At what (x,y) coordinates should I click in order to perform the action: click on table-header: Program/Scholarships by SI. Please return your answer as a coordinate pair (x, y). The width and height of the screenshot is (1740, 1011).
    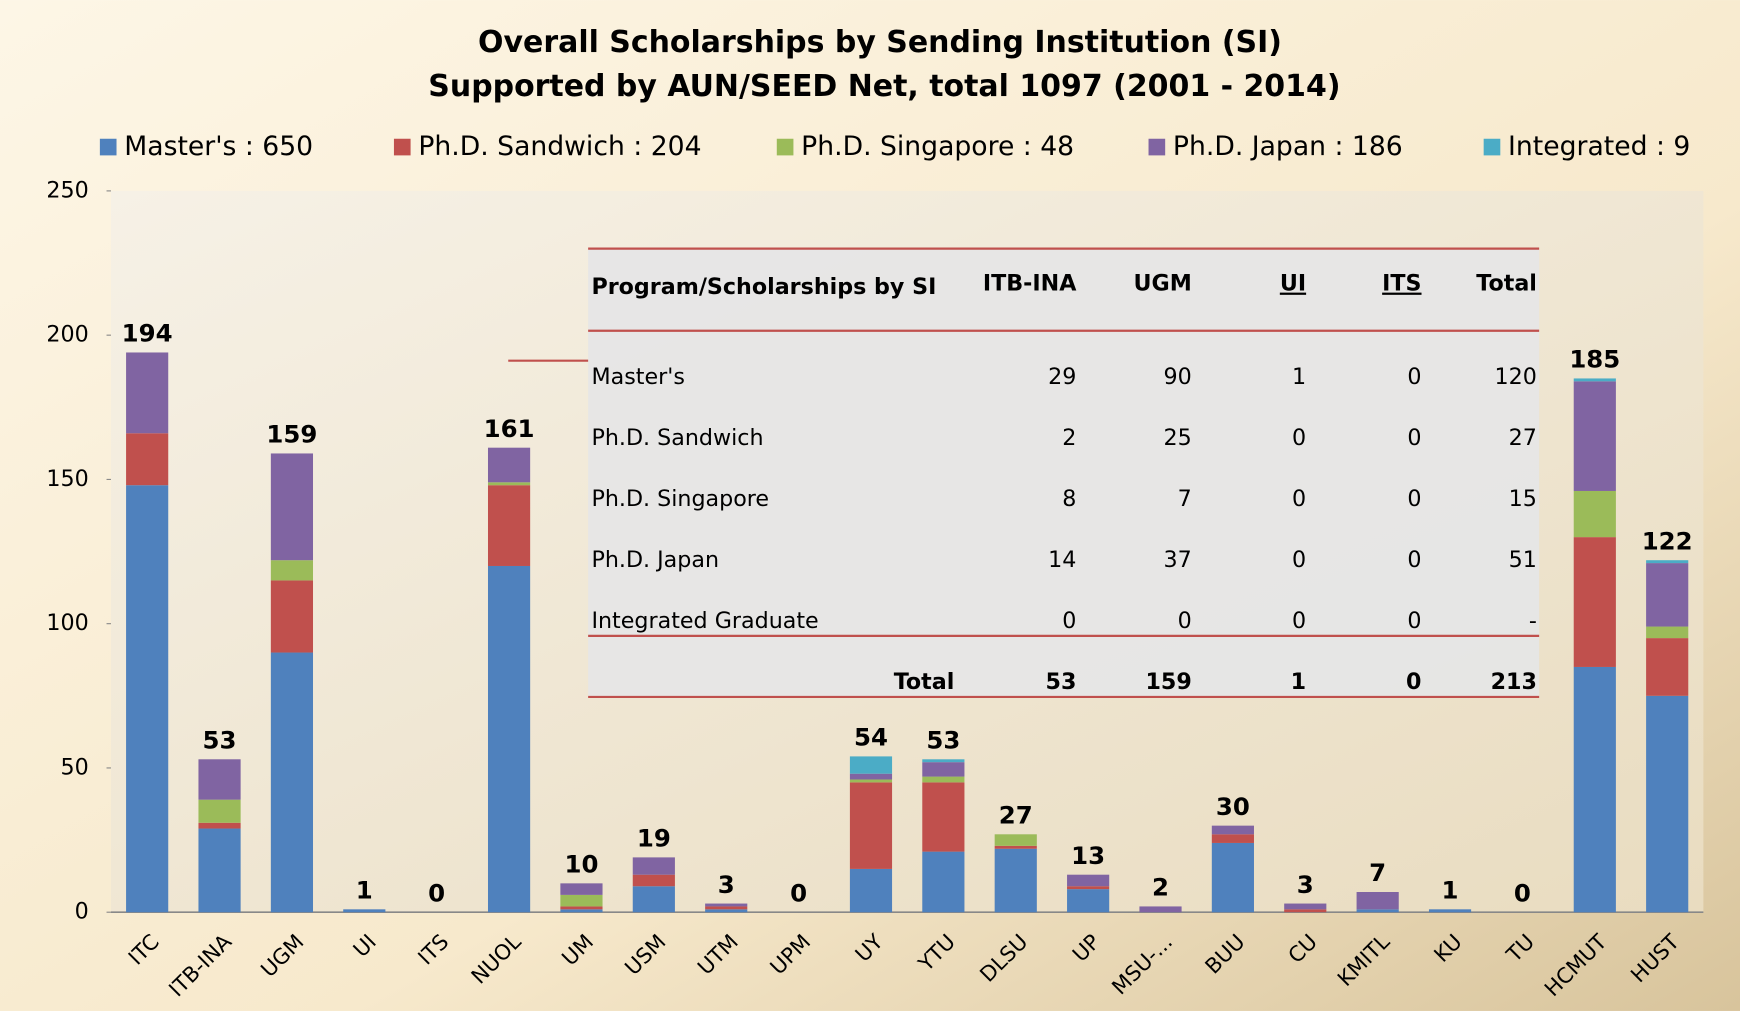
    Looking at the image, I should click on (763, 287).